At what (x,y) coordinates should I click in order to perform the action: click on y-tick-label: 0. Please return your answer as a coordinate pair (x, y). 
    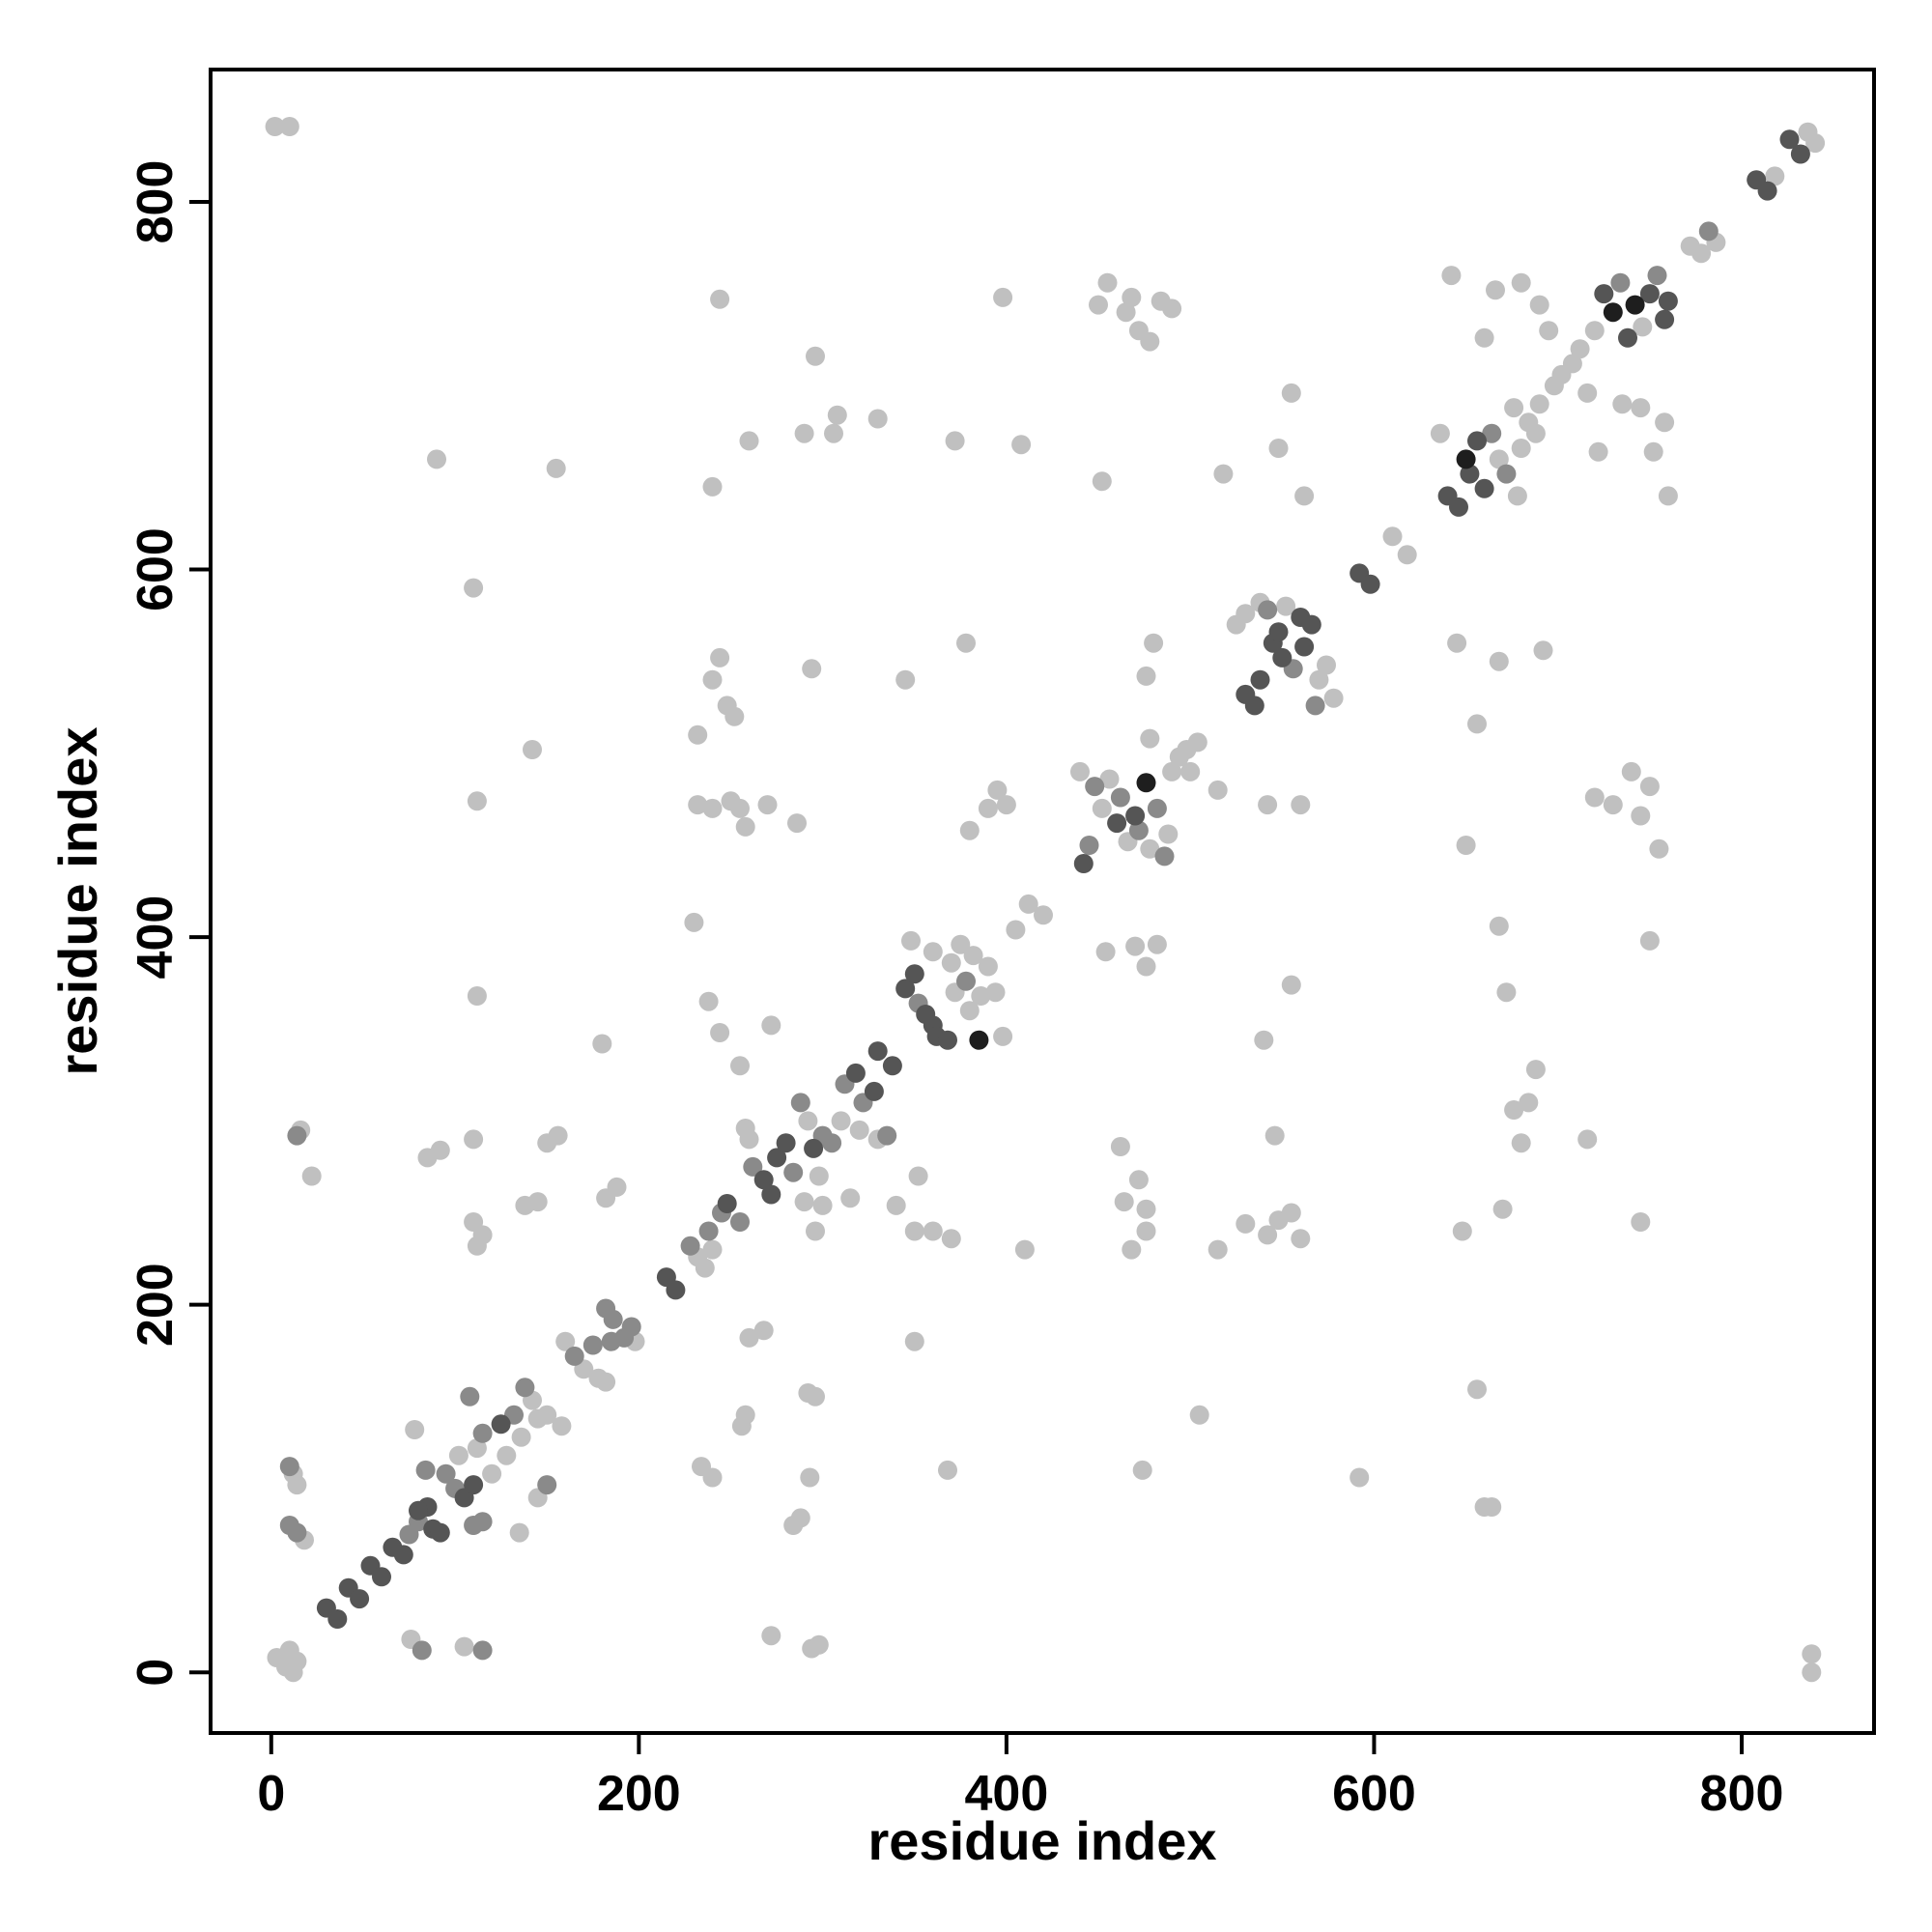
    Looking at the image, I should click on (156, 1673).